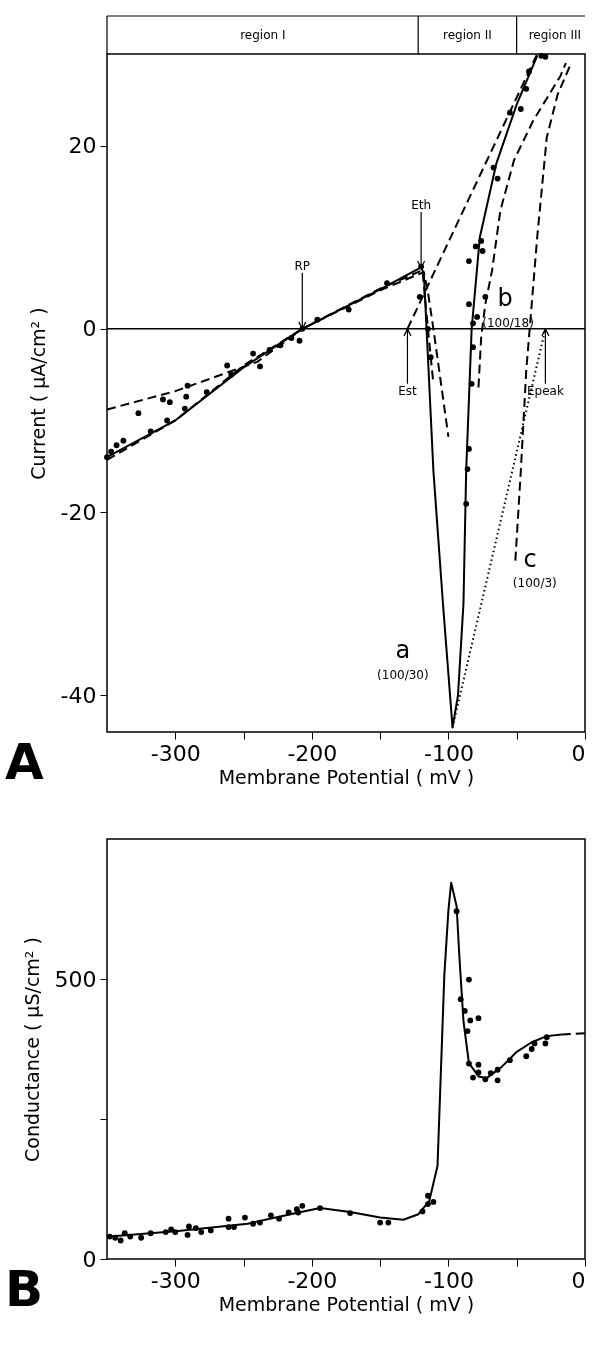 The width and height of the screenshot is (599, 1346). Describe the element at coordinates (508, 323) in the screenshot. I see `annotation: (100/18)` at that location.